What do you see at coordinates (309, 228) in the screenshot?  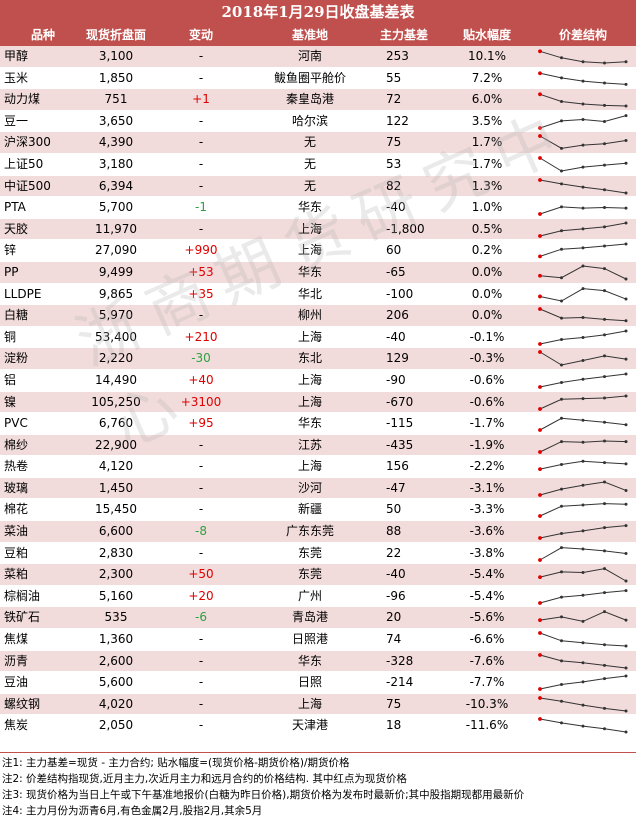 I see `row-base-location: 上海` at bounding box center [309, 228].